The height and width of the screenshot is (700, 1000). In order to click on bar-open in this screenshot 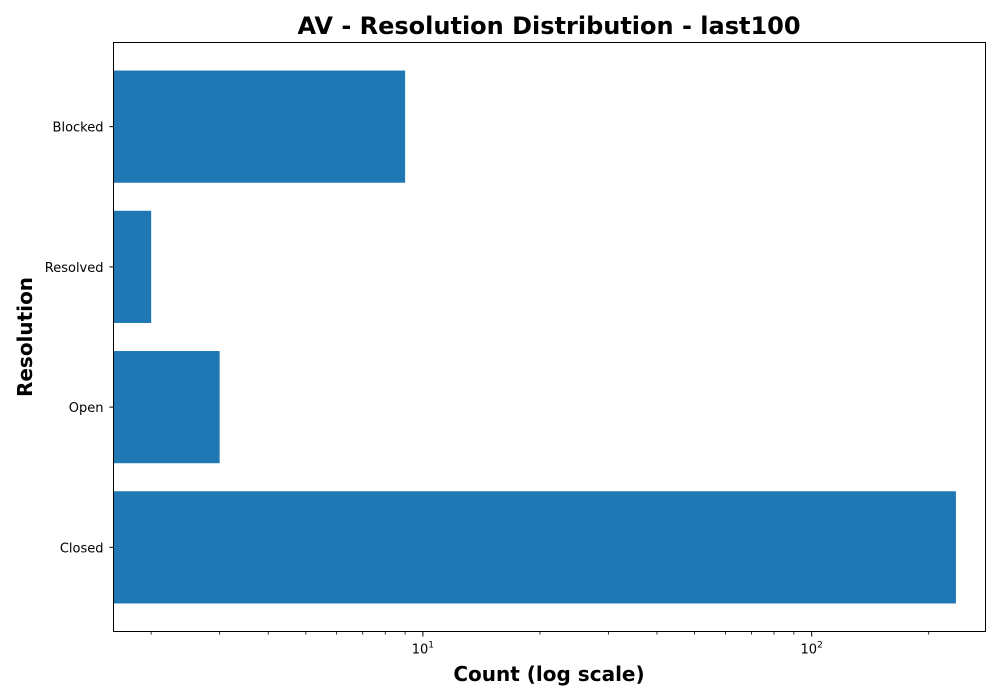, I will do `click(166, 407)`.